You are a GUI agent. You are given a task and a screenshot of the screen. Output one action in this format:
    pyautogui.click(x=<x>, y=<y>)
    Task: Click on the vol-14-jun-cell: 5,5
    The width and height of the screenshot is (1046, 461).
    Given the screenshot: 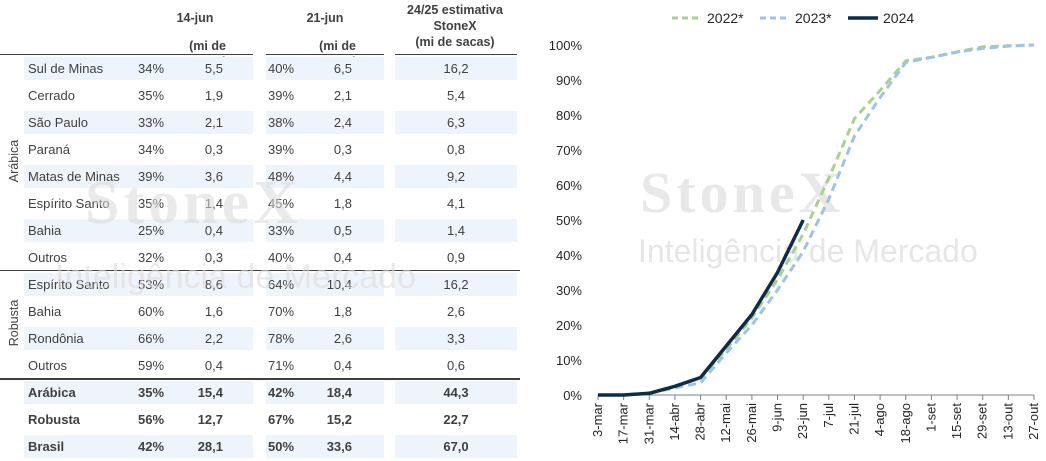 What is the action you would take?
    pyautogui.click(x=213, y=68)
    